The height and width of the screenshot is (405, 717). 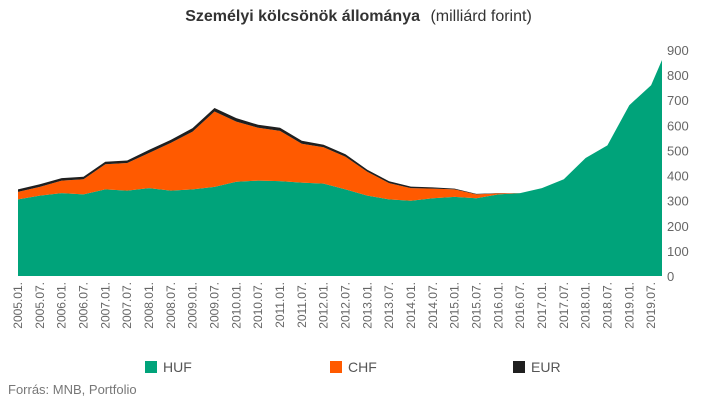 What do you see at coordinates (629, 305) in the screenshot?
I see `x-tick-label: 2019.01.` at bounding box center [629, 305].